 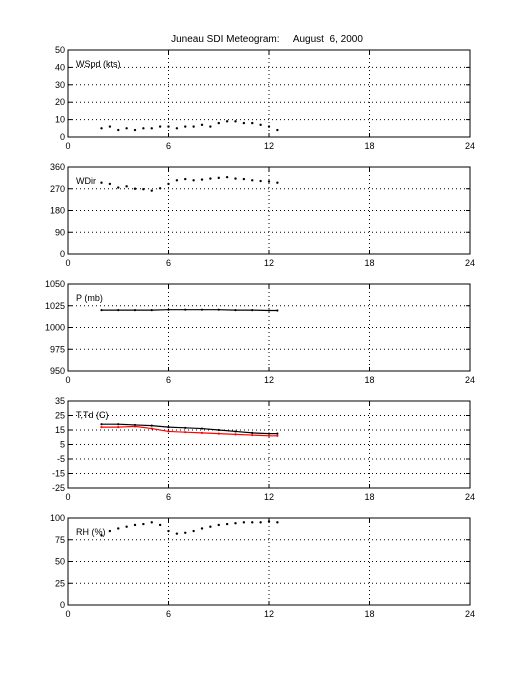 I want to click on wspd-xtick-label: 18, so click(x=369, y=146).